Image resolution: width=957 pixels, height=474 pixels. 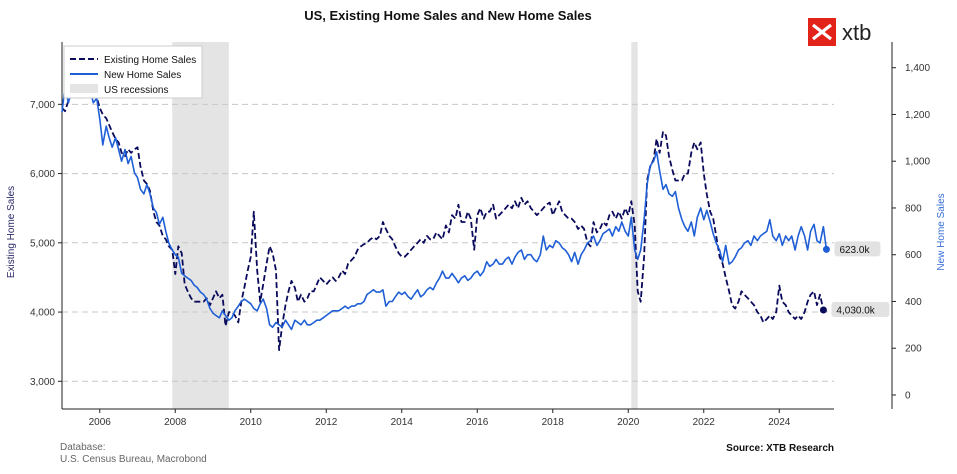 What do you see at coordinates (913, 349) in the screenshot?
I see `right-tick-label: 200` at bounding box center [913, 349].